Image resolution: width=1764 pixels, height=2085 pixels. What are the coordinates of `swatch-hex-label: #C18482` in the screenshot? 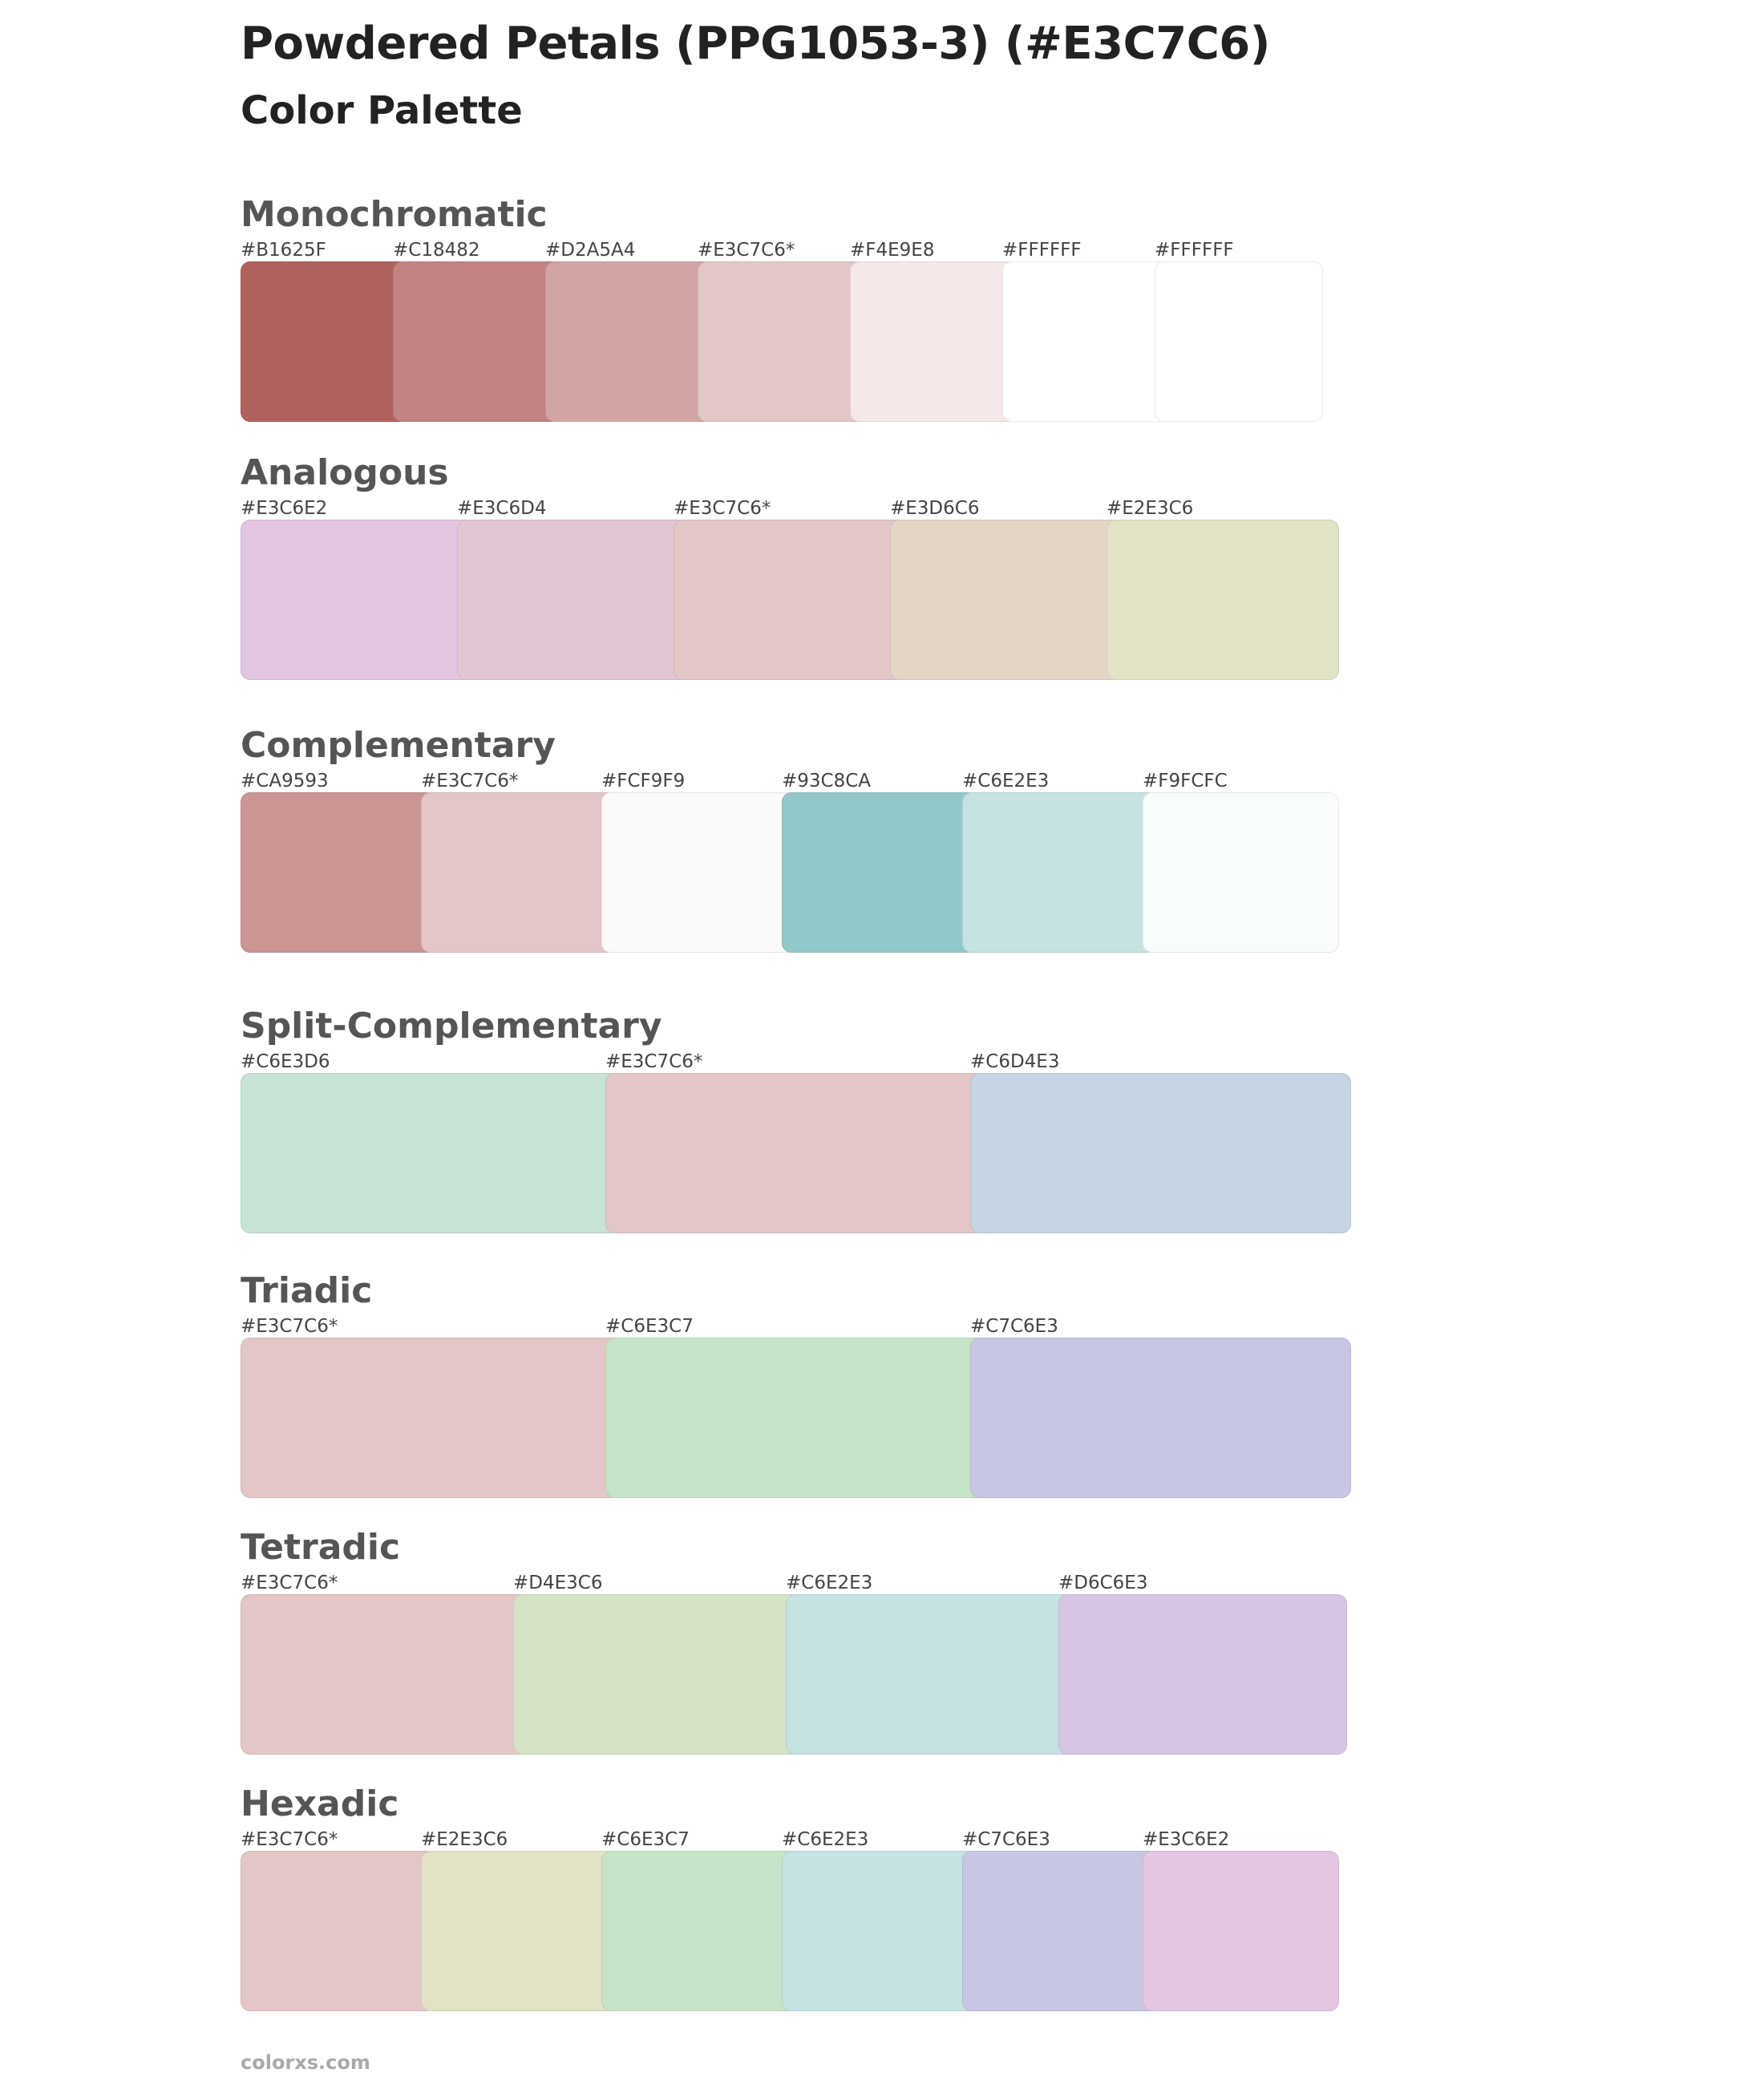 It's located at (436, 250).